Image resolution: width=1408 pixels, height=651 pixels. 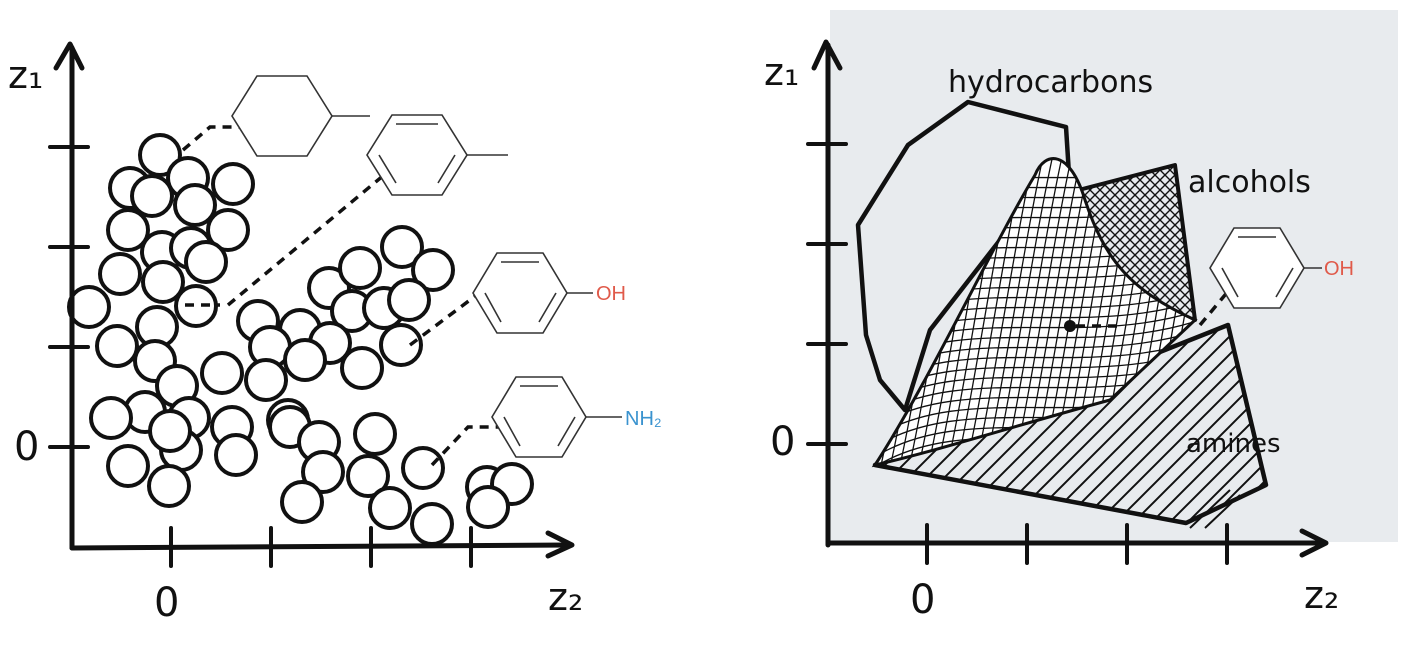 What do you see at coordinates (1070, 326) in the screenshot?
I see `query-point` at bounding box center [1070, 326].